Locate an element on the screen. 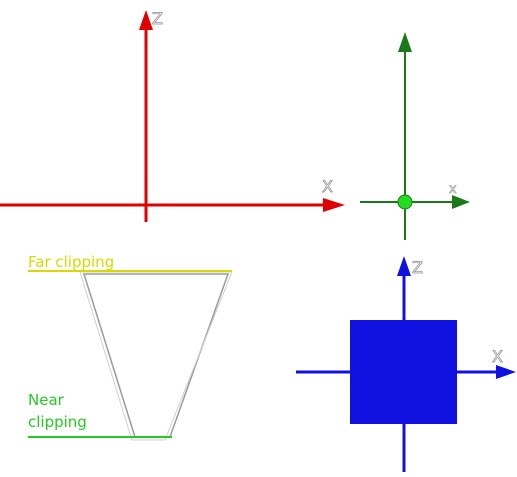 This screenshot has width=517, height=477. blue-square is located at coordinates (403, 372).